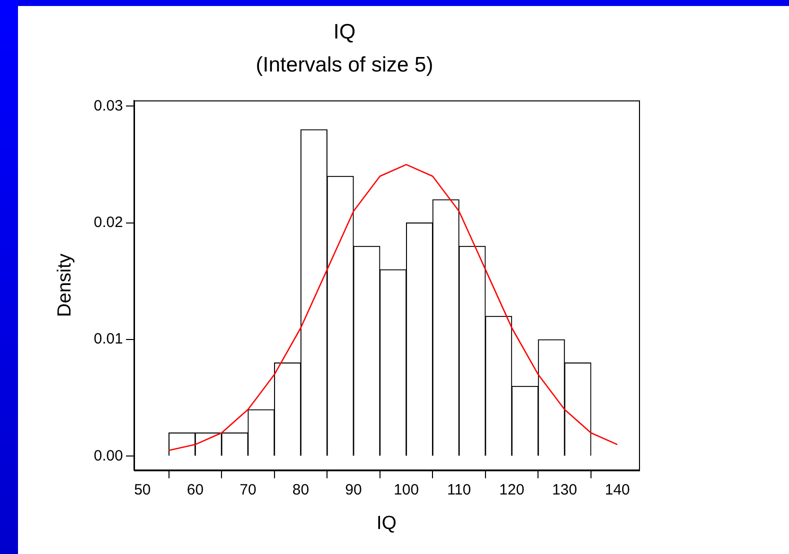 This screenshot has height=554, width=789. Describe the element at coordinates (565, 489) in the screenshot. I see `x-tick-label: 130` at that location.